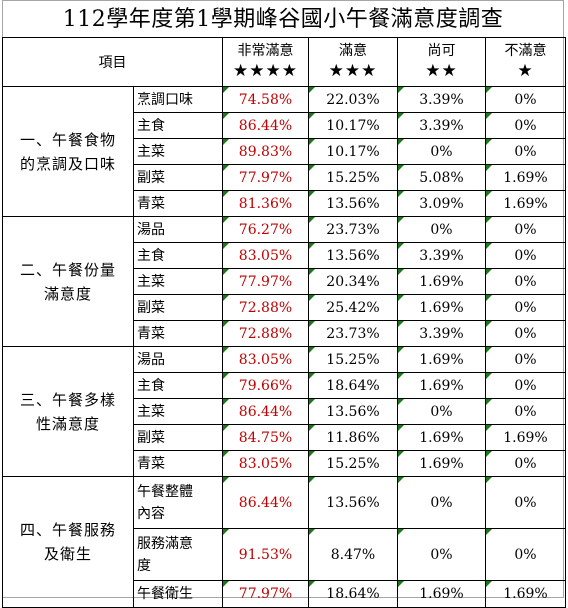 The height and width of the screenshot is (608, 568). I want to click on item-name-line: 服務滿意, so click(165, 543).